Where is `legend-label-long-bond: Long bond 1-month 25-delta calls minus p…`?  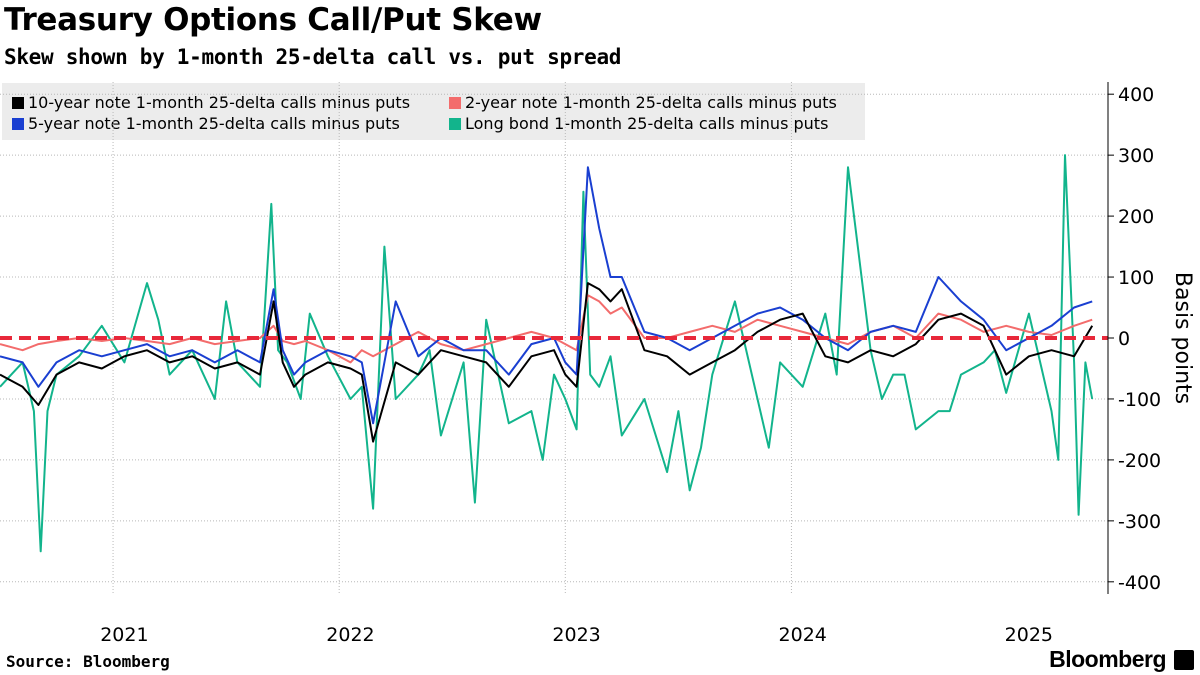
legend-label-long-bond: Long bond 1-month 25-delta calls minus p… is located at coordinates (647, 123).